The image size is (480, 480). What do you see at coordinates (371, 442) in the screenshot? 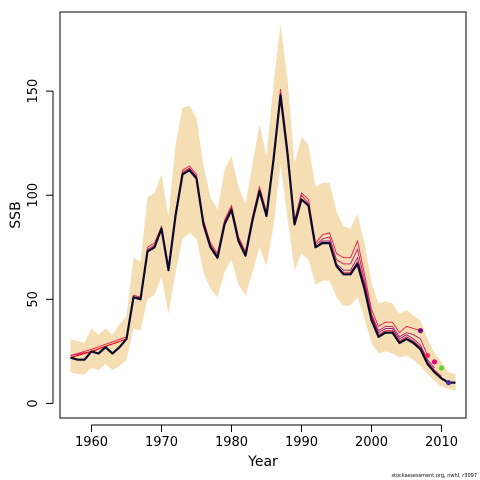
I see `x-tick-label-2000: 2000` at bounding box center [371, 442].